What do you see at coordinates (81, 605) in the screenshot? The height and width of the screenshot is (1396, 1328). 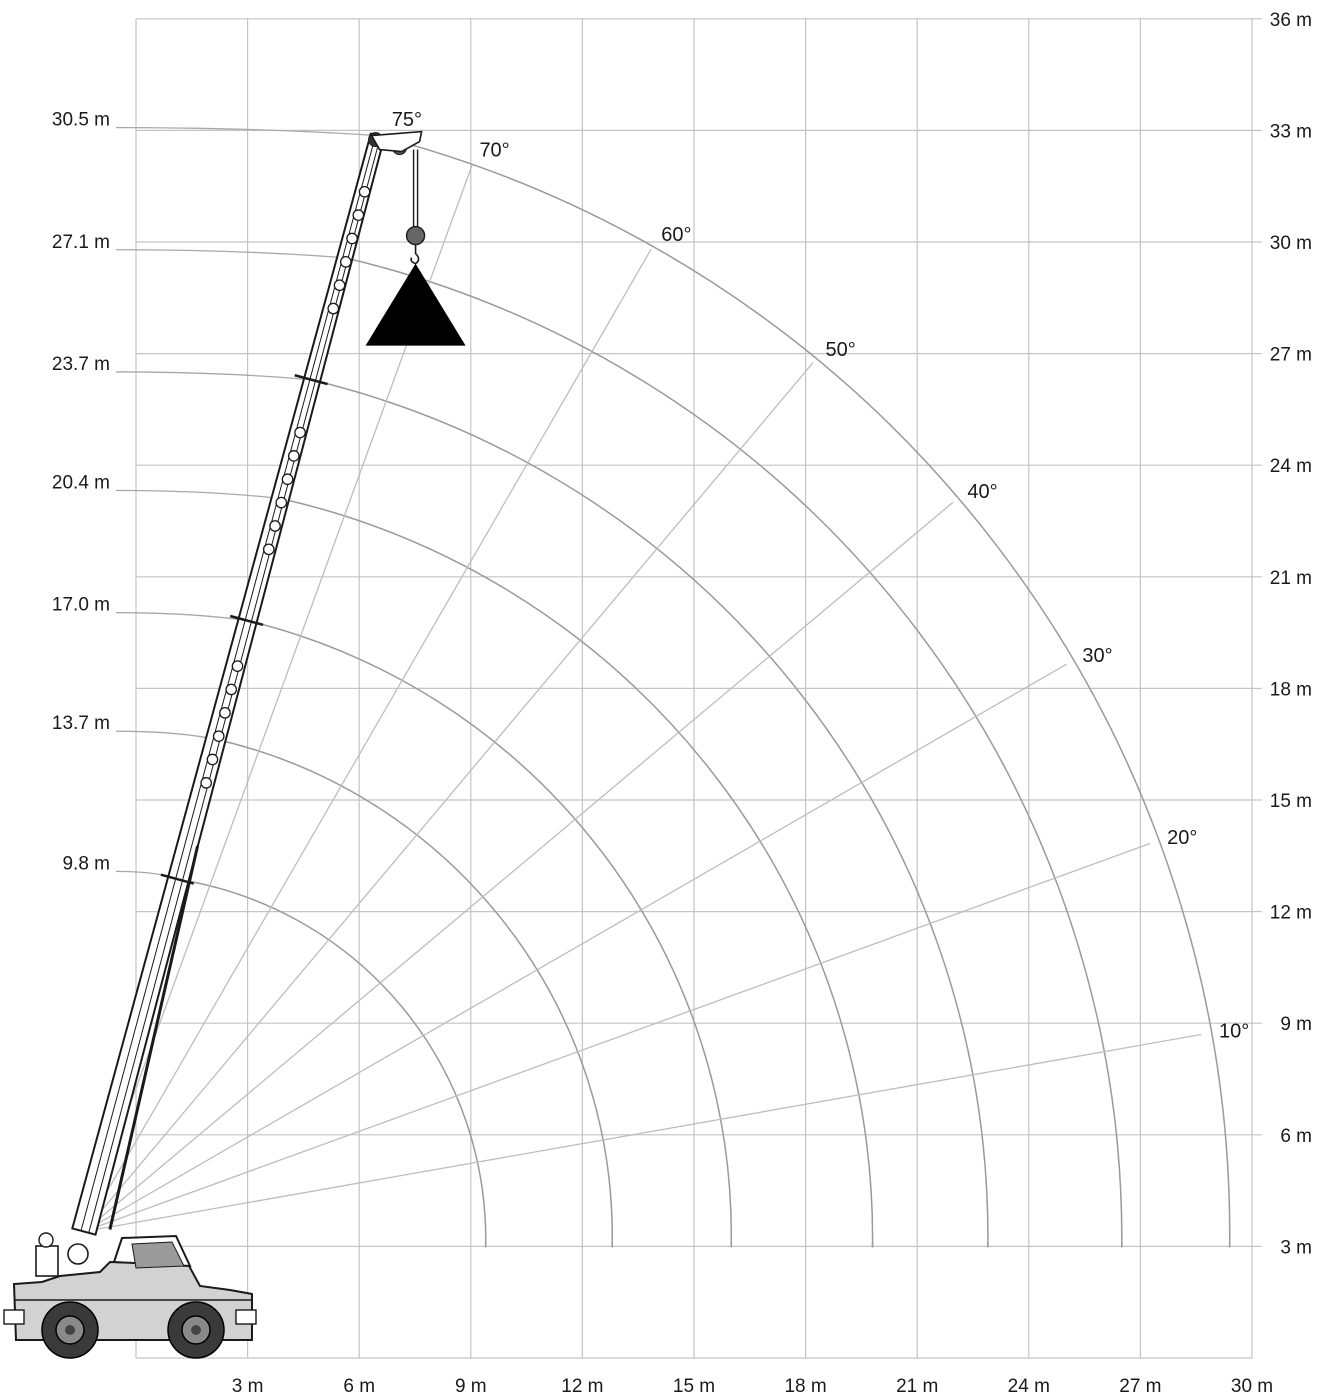 I see `boom-length-label: 17.0 m` at bounding box center [81, 605].